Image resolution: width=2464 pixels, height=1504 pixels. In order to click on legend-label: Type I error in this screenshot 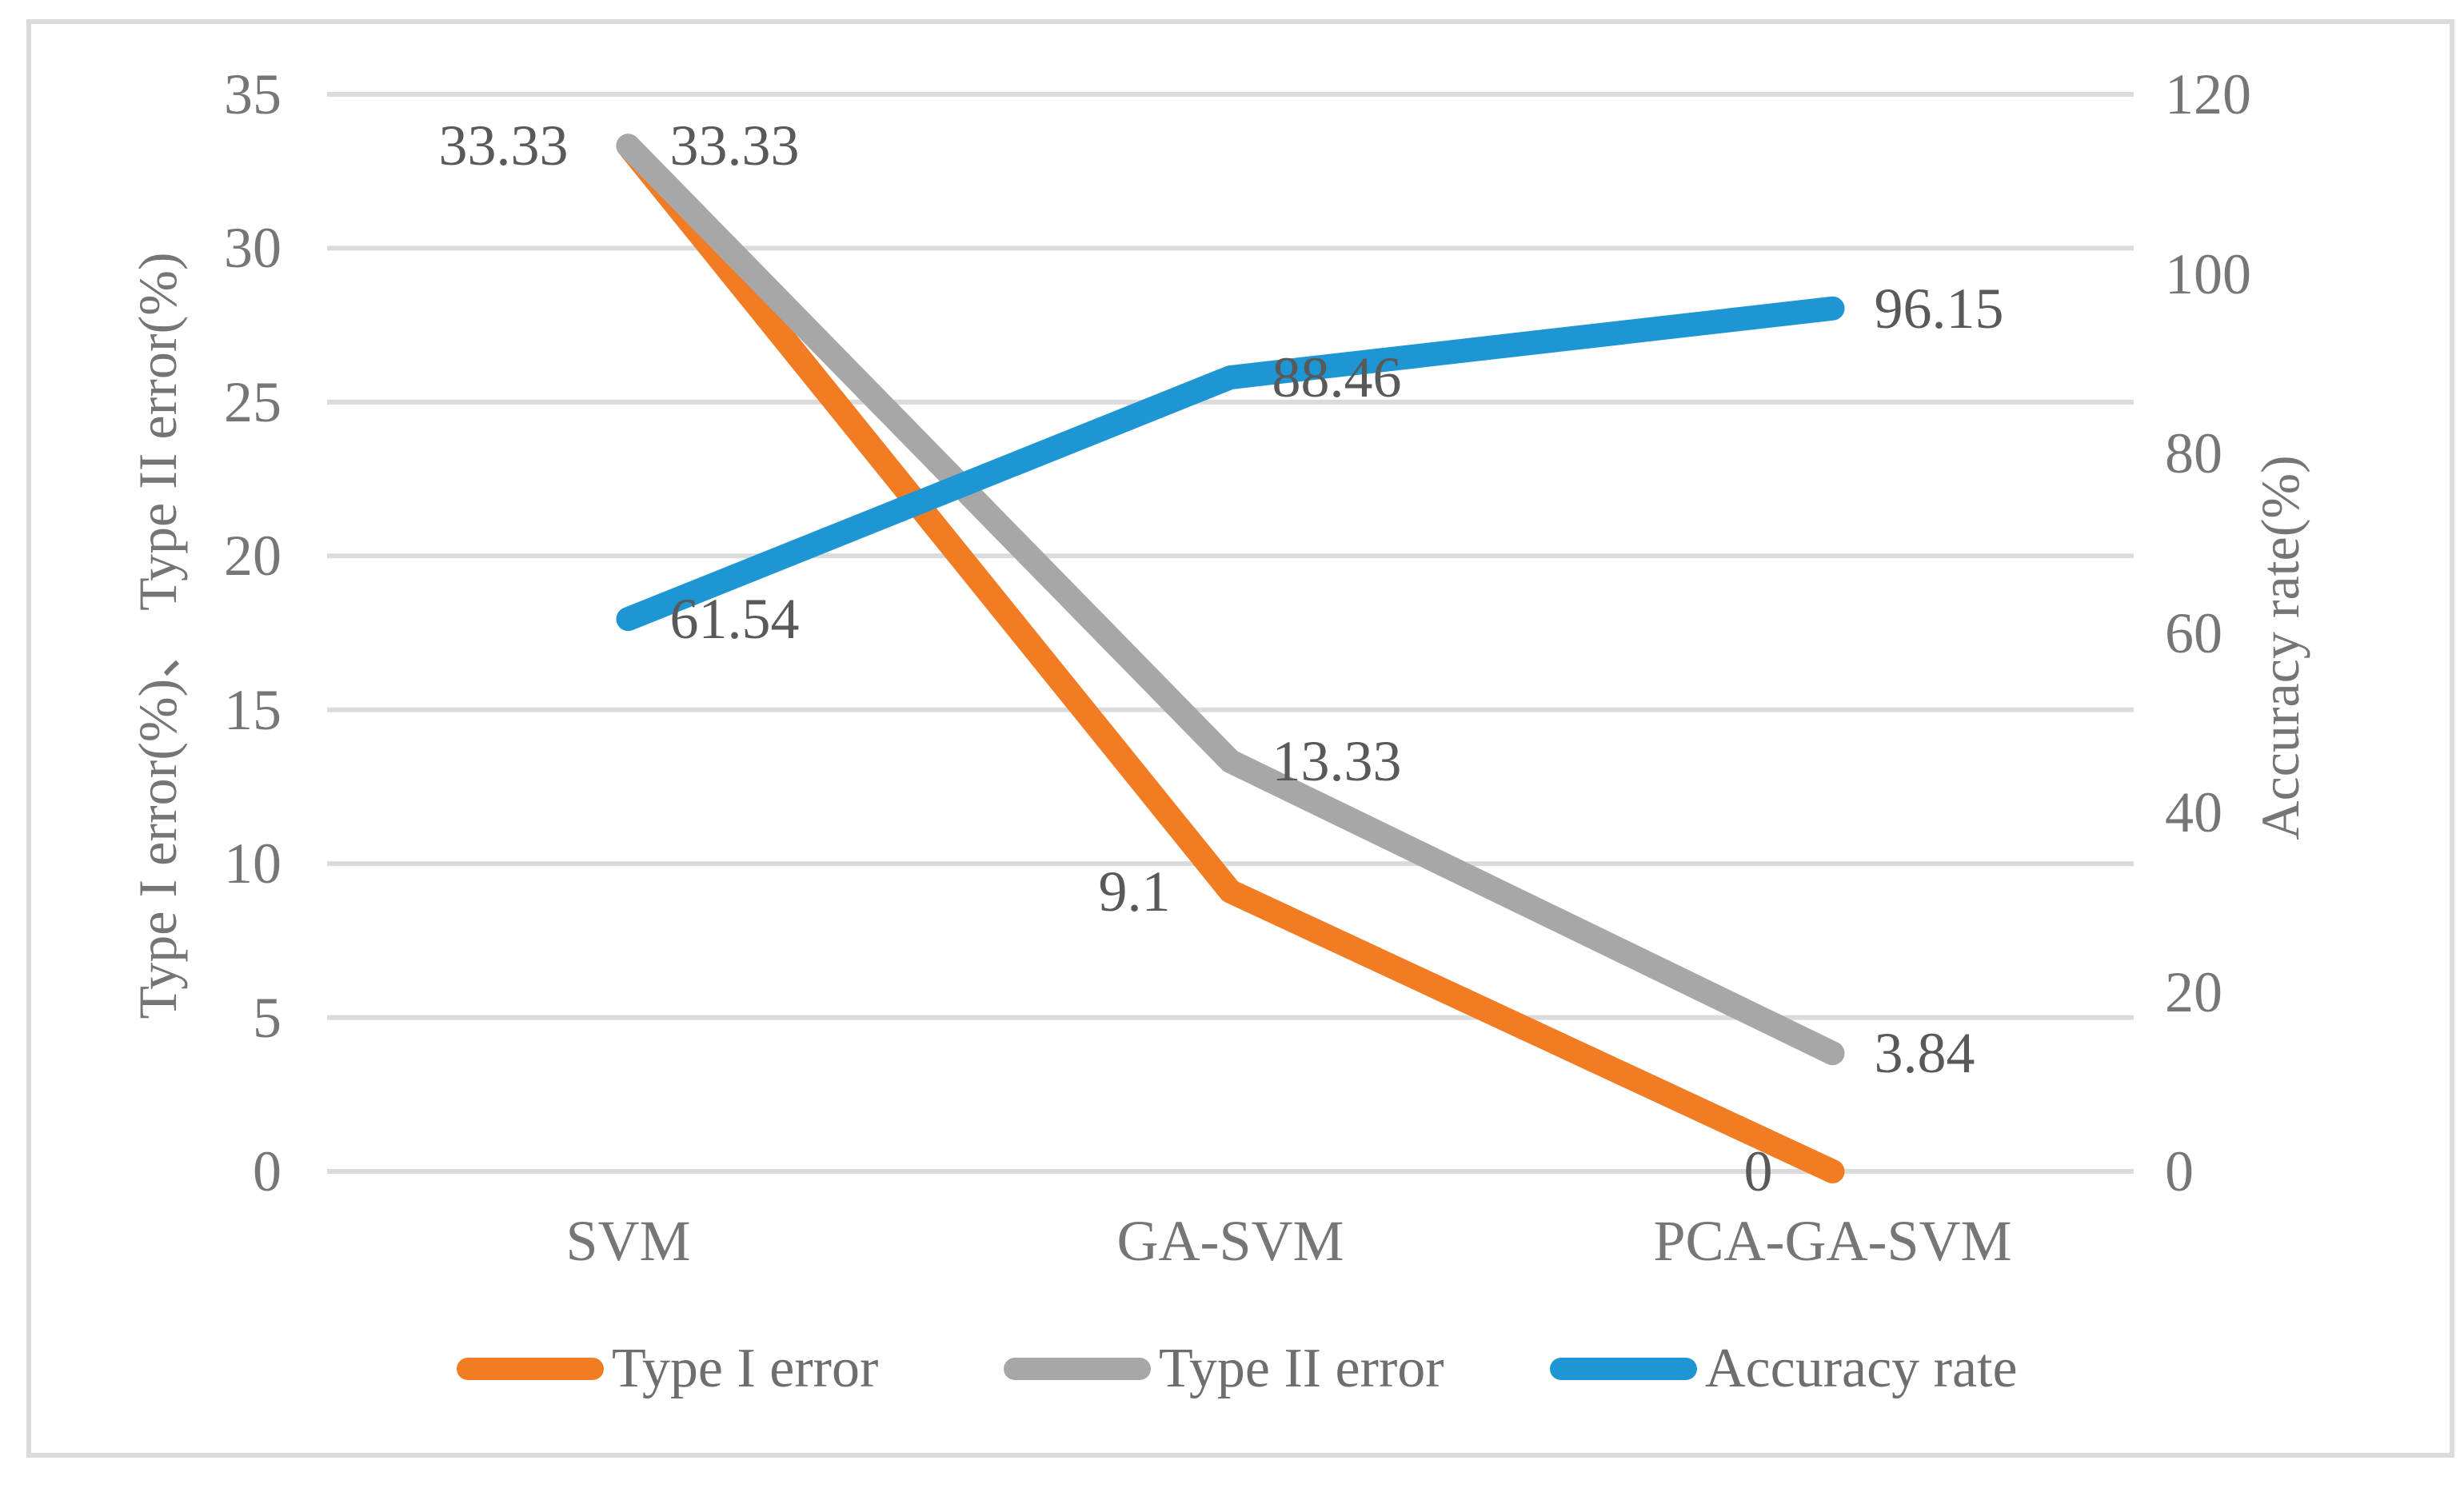, I will do `click(745, 1368)`.